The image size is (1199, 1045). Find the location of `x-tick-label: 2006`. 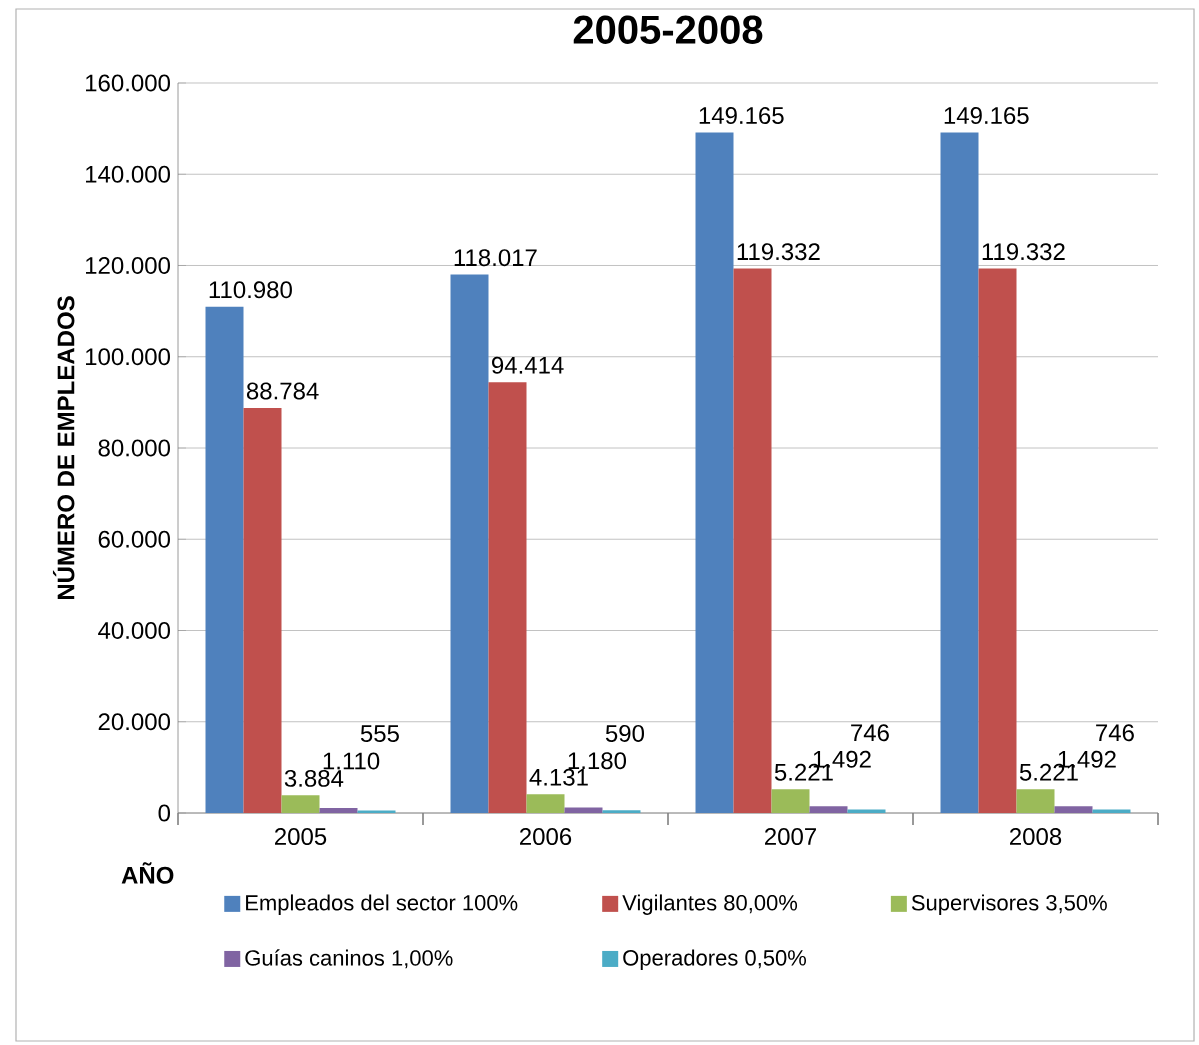

x-tick-label: 2006 is located at coordinates (546, 837).